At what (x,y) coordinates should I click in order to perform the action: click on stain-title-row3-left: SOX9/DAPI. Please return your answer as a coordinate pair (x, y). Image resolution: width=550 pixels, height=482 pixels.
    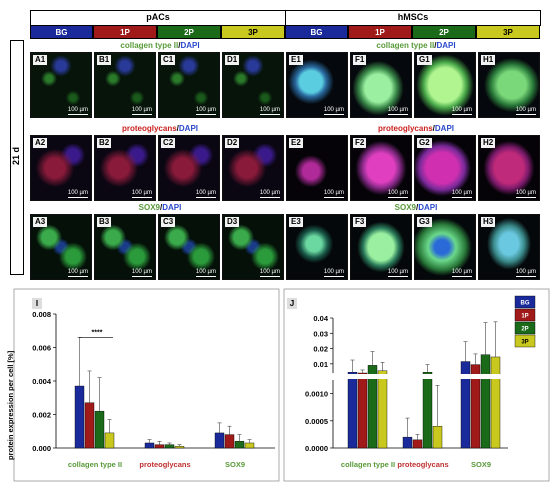
    Looking at the image, I should click on (160, 207).